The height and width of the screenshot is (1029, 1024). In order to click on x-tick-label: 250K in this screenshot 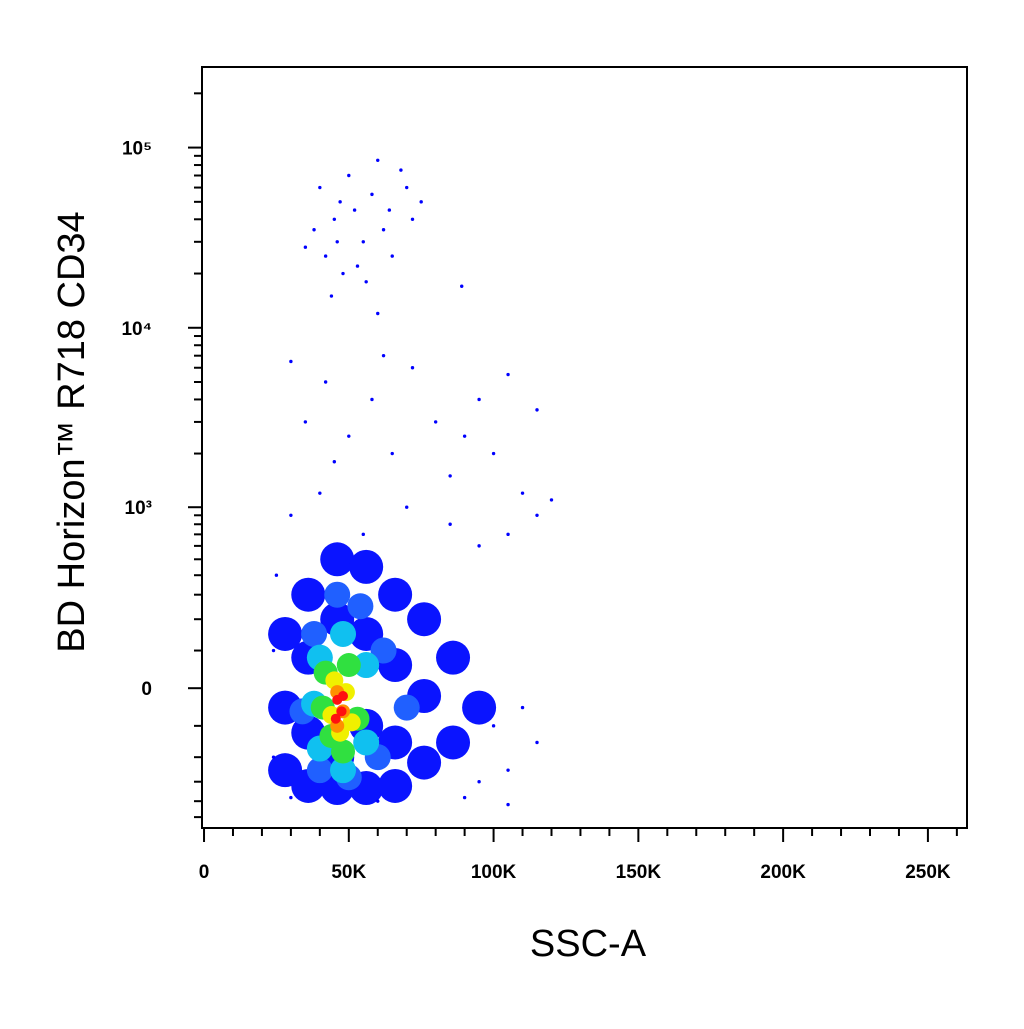, I will do `click(928, 872)`.